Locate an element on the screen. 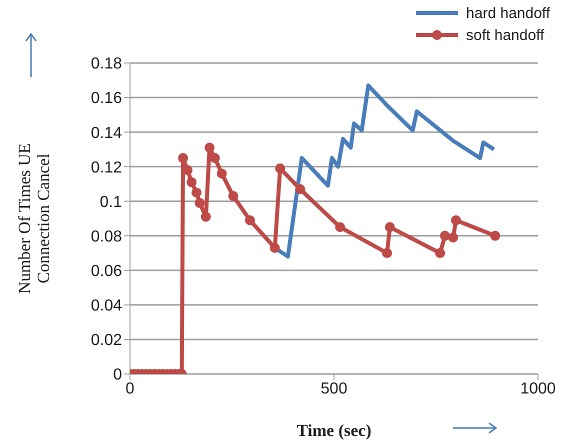 This screenshot has width=570, height=442. x-tick-label: 0 is located at coordinates (130, 389).